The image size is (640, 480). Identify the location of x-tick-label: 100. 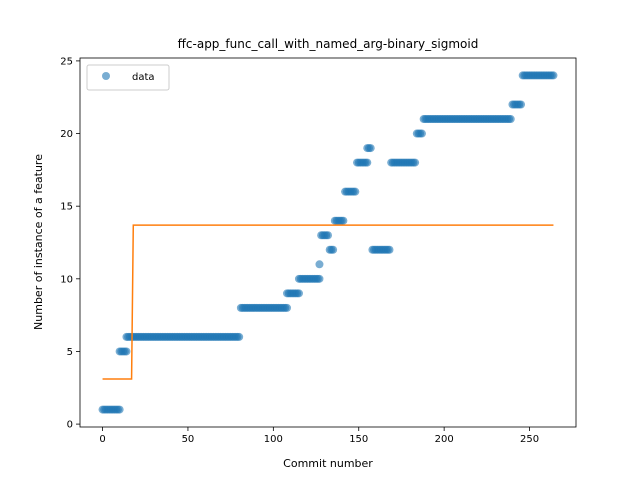
(273, 439).